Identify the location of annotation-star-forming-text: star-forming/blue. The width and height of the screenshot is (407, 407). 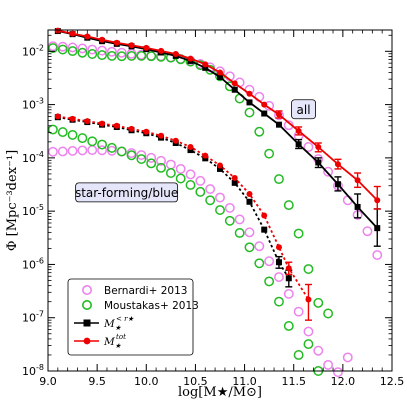
(126, 193).